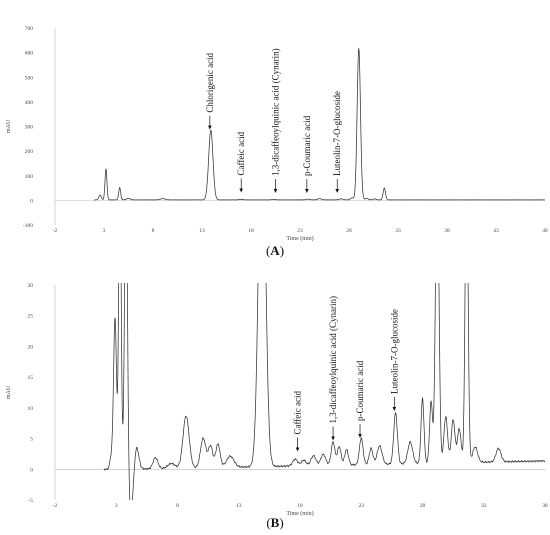  Describe the element at coordinates (31, 409) in the screenshot. I see `y-tick-label: 10` at that location.